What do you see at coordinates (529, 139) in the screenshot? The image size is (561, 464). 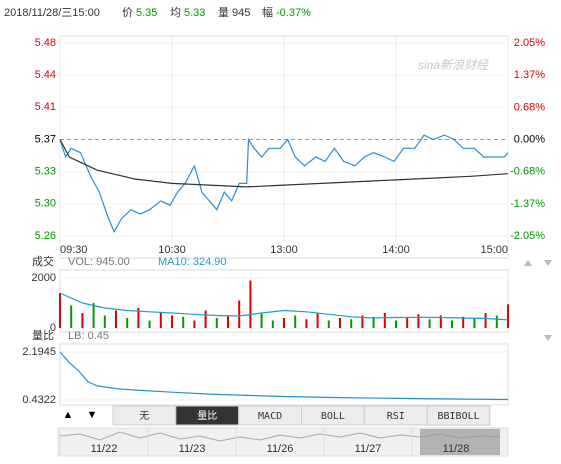 I see `y2-tick-label: 0.00%` at bounding box center [529, 139].